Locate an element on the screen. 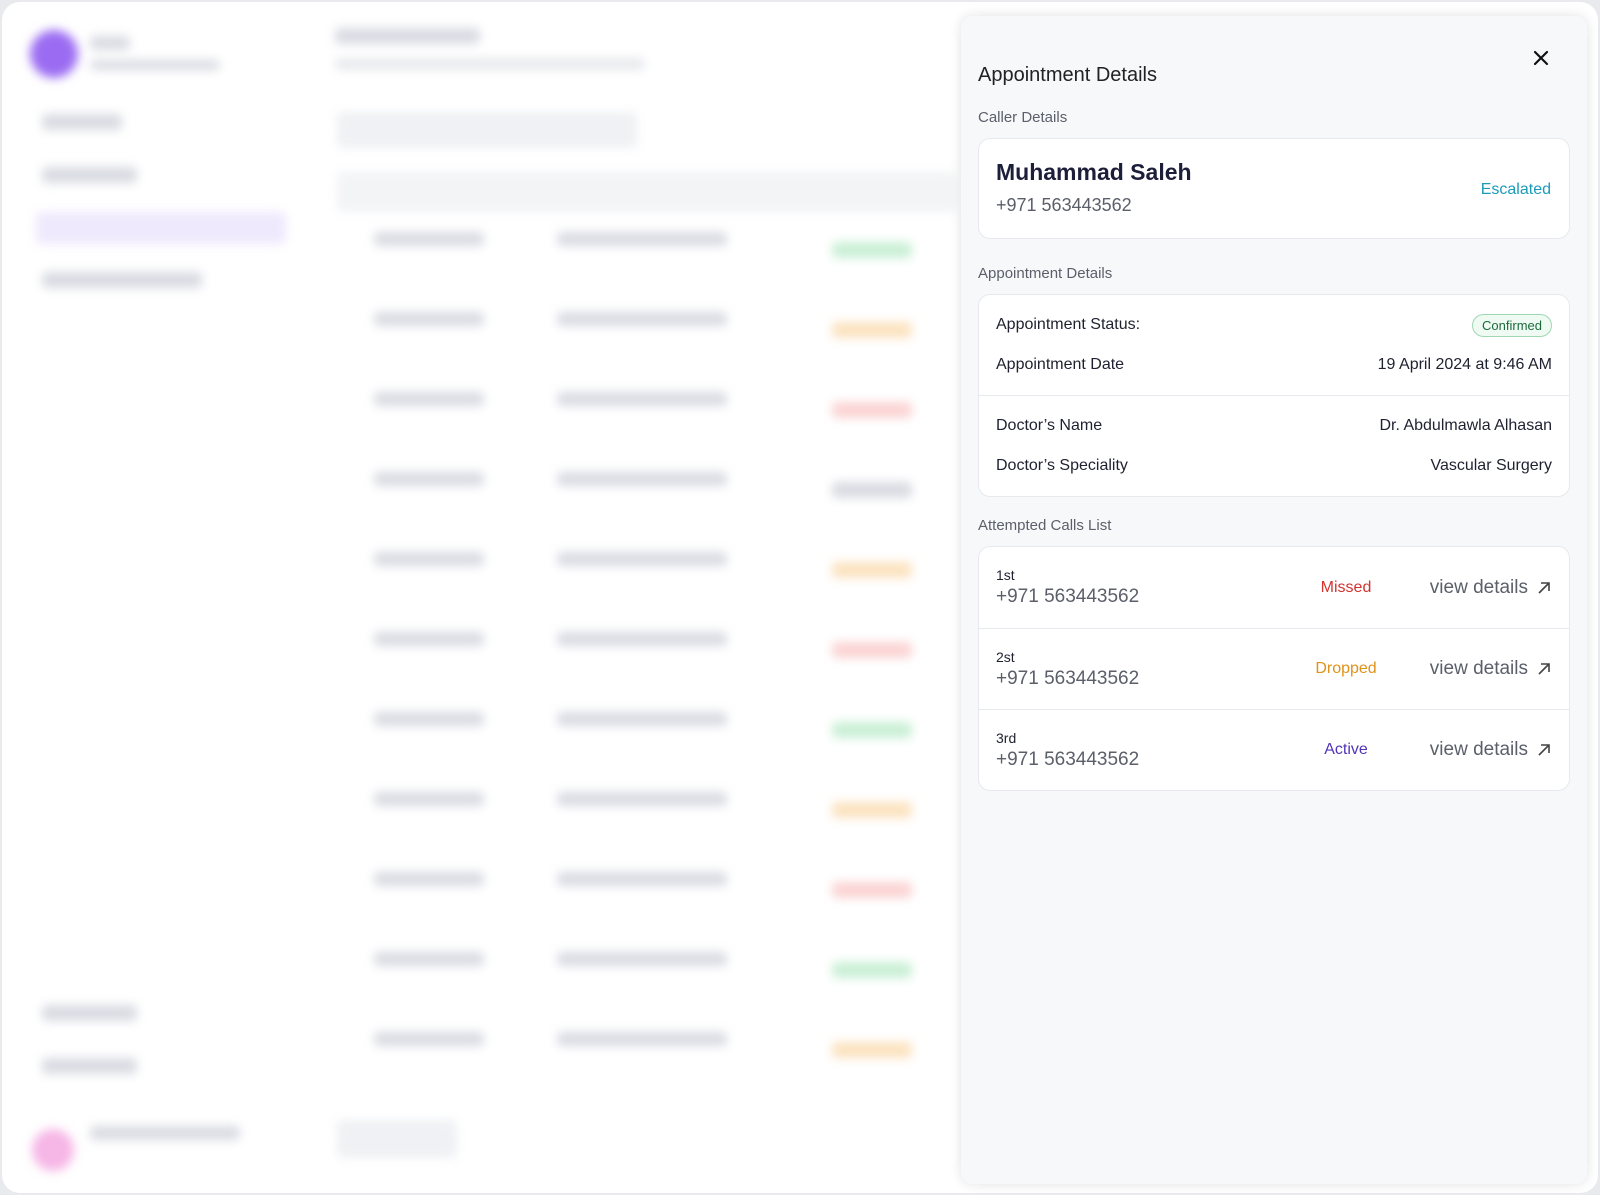 The height and width of the screenshot is (1195, 1600). label: Appointment Date is located at coordinates (1060, 364).